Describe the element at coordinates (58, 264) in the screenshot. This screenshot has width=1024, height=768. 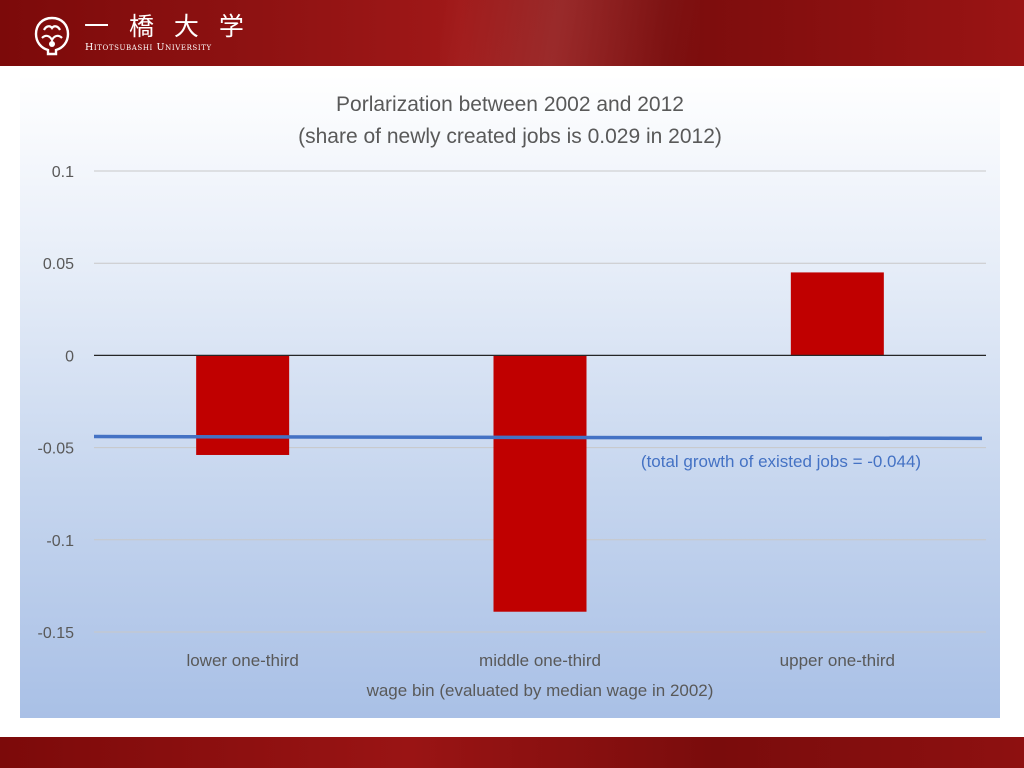
I see `y-tick-label: 0.05` at that location.